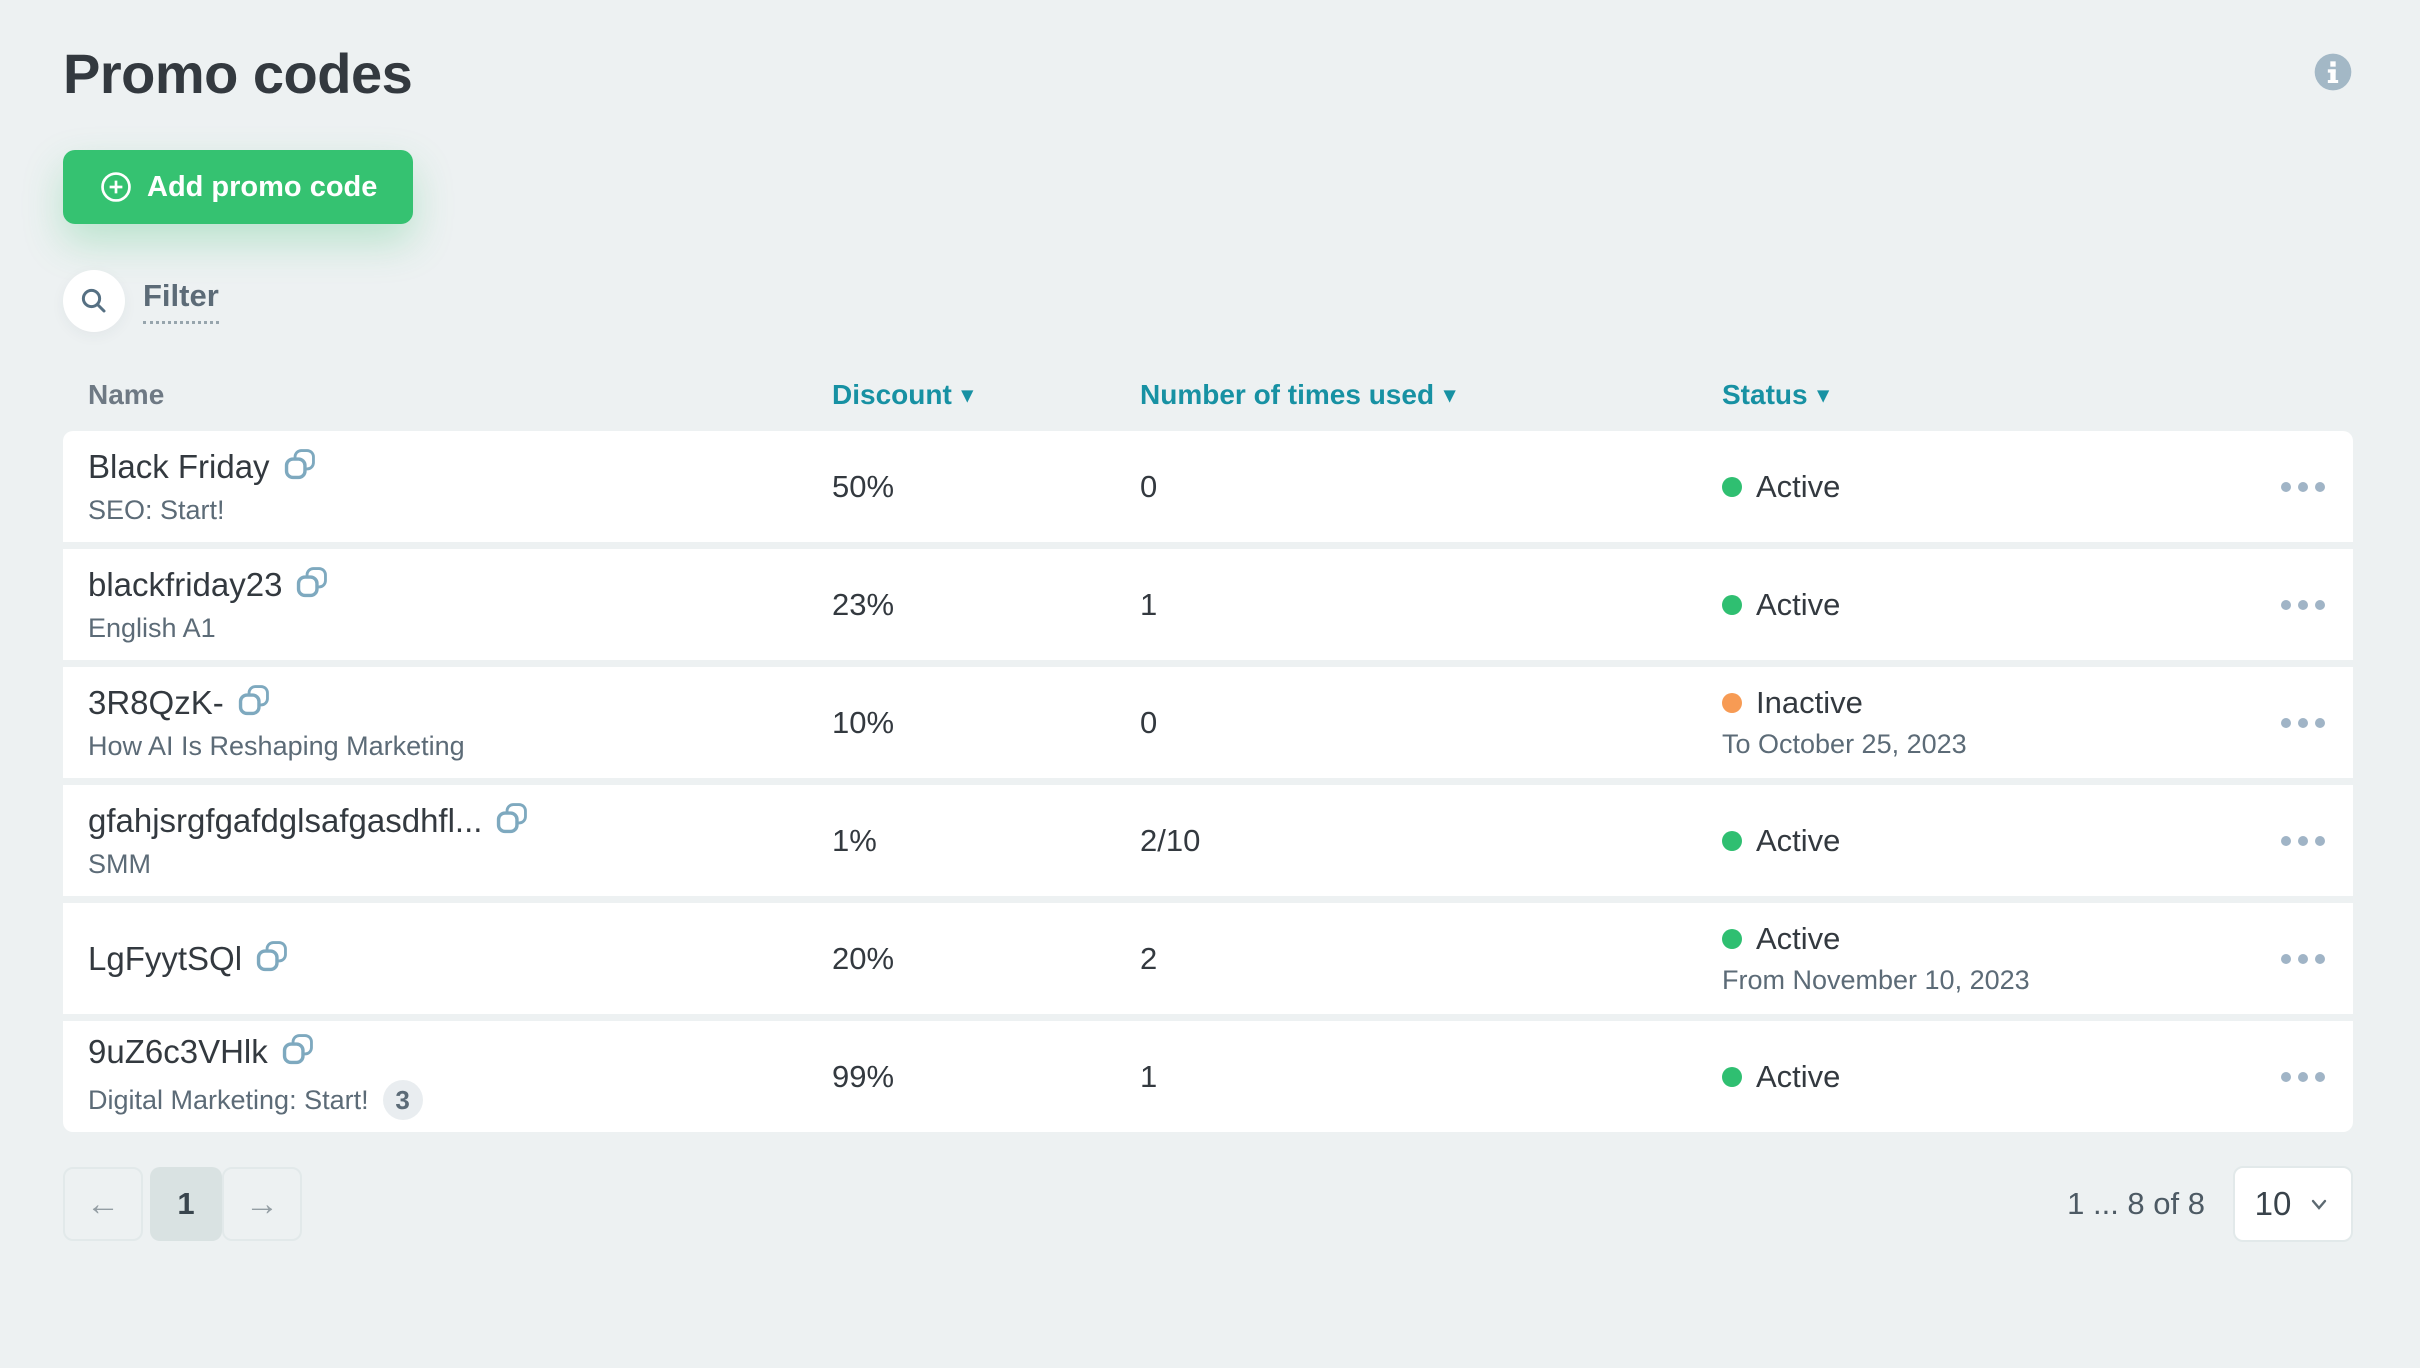 The width and height of the screenshot is (2420, 1368). Describe the element at coordinates (863, 1076) in the screenshot. I see `discount-cell: 99%` at that location.